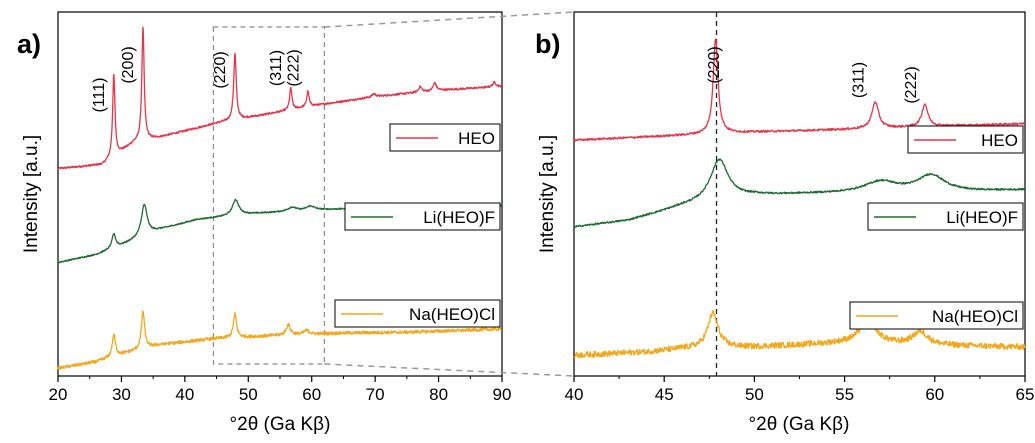 This screenshot has width=1035, height=443. I want to click on x-tick-label: 65, so click(1025, 394).